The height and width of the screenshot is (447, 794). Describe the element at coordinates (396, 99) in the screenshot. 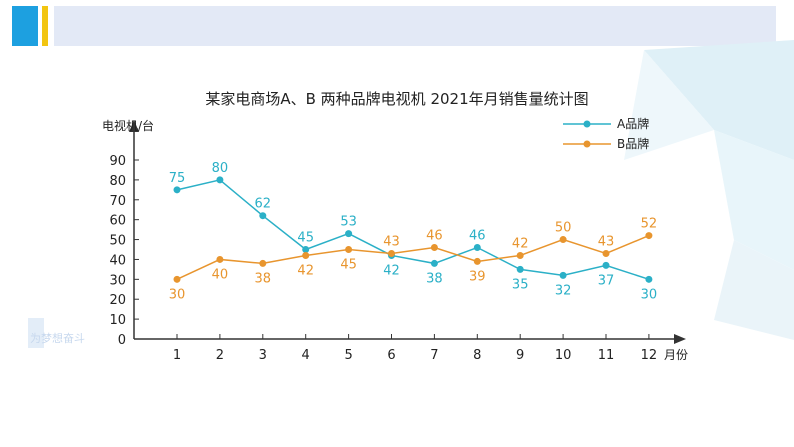

I see `chart-title: 某家电商场A、B 两种品牌电视机 2021年月销售量统计图` at that location.